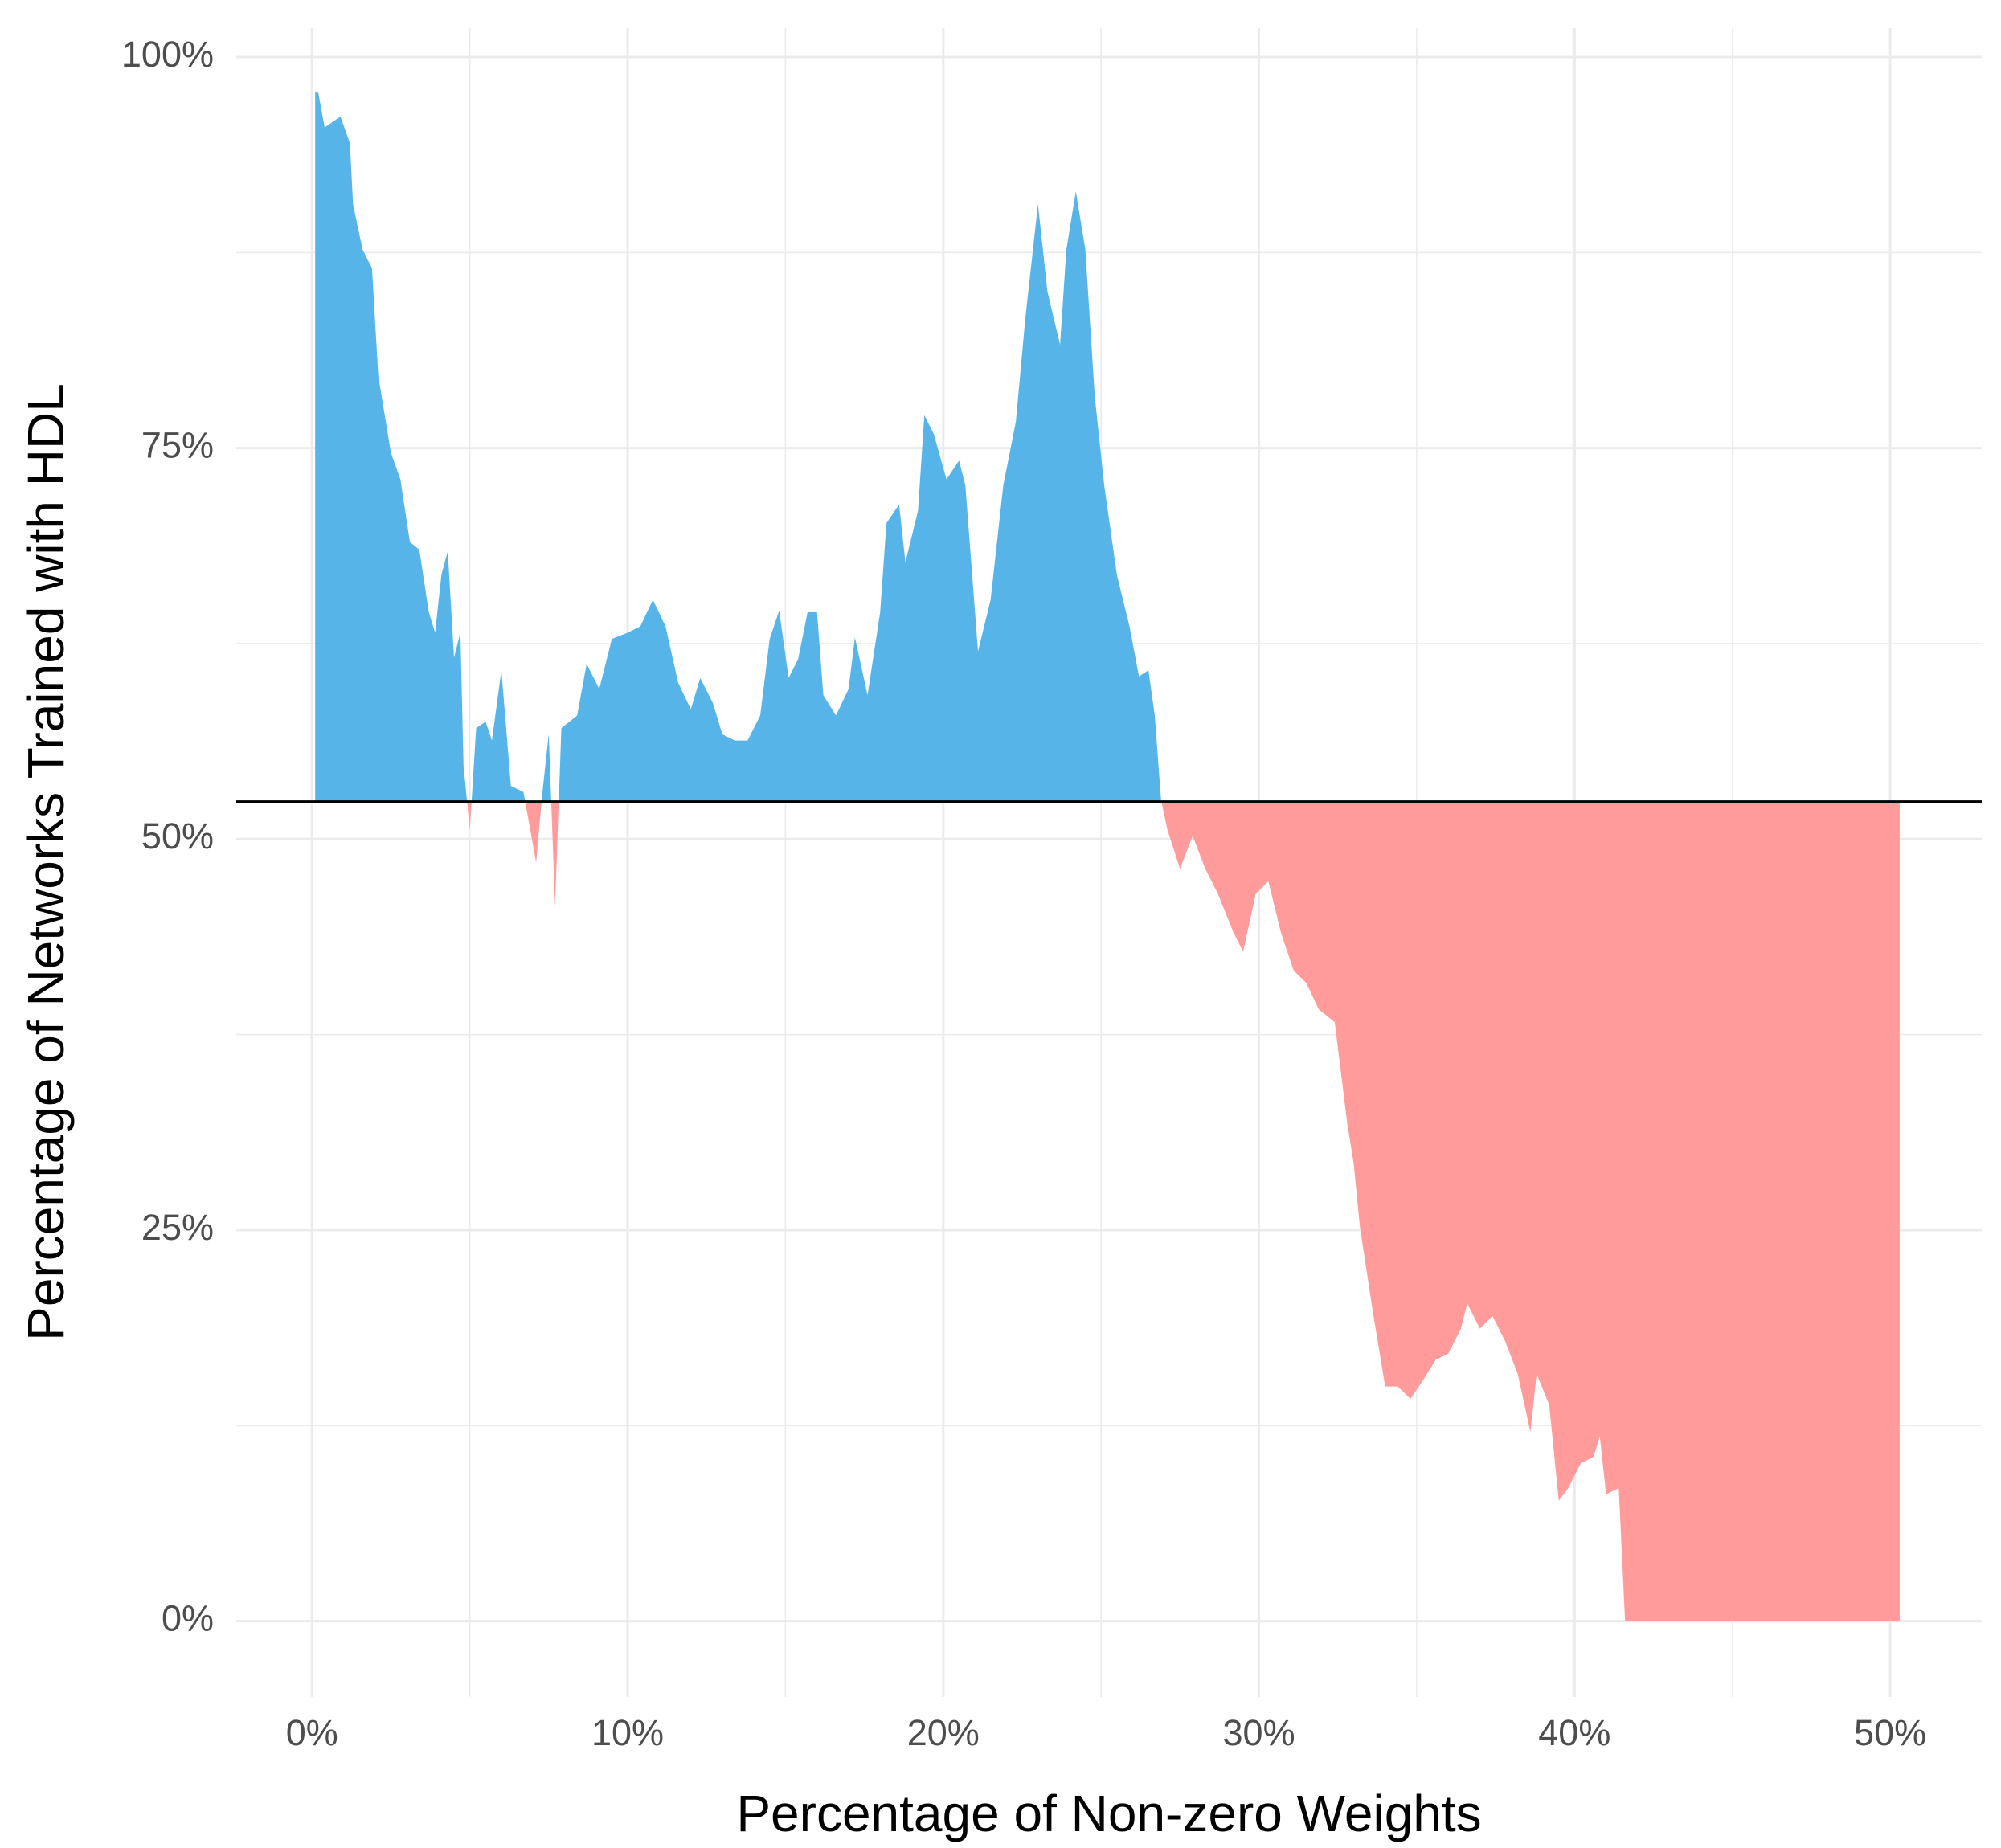 This screenshot has width=2001, height=1848. What do you see at coordinates (1259, 1732) in the screenshot?
I see `x-tick-label: 30%` at bounding box center [1259, 1732].